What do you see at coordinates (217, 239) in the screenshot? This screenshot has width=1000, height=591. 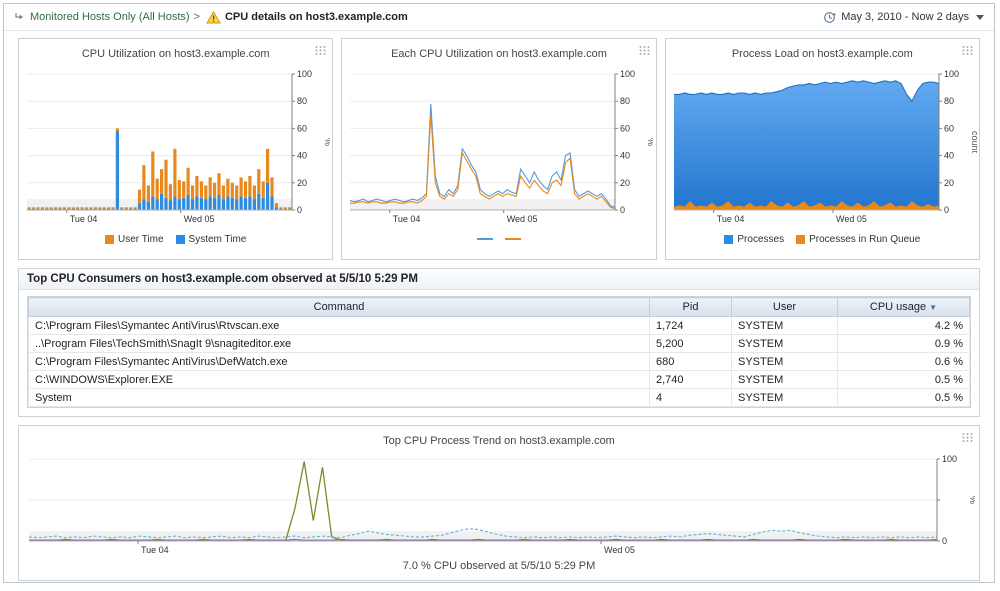 I see `legend-label: System Time` at bounding box center [217, 239].